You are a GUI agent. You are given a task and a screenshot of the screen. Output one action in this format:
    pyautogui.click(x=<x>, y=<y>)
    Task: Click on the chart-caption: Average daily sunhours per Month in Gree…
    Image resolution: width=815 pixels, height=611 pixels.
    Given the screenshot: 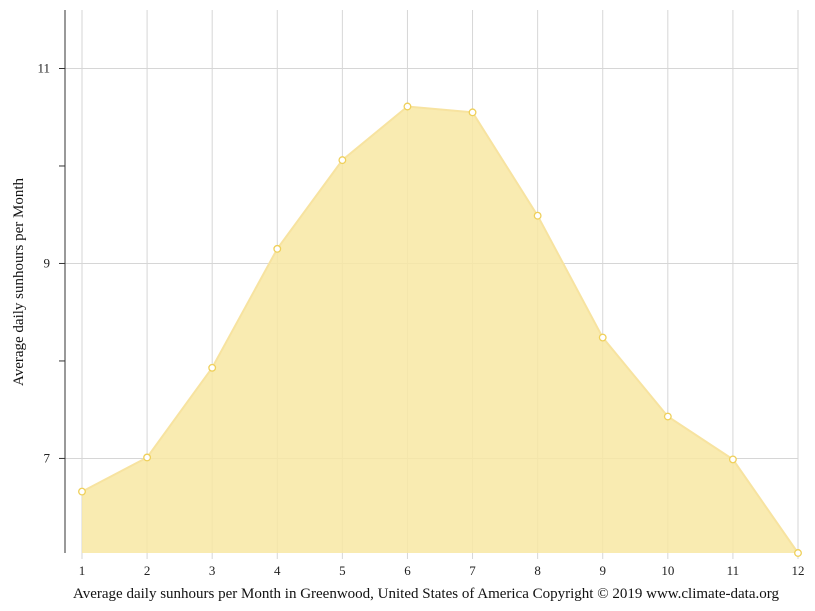 What is the action you would take?
    pyautogui.click(x=426, y=594)
    